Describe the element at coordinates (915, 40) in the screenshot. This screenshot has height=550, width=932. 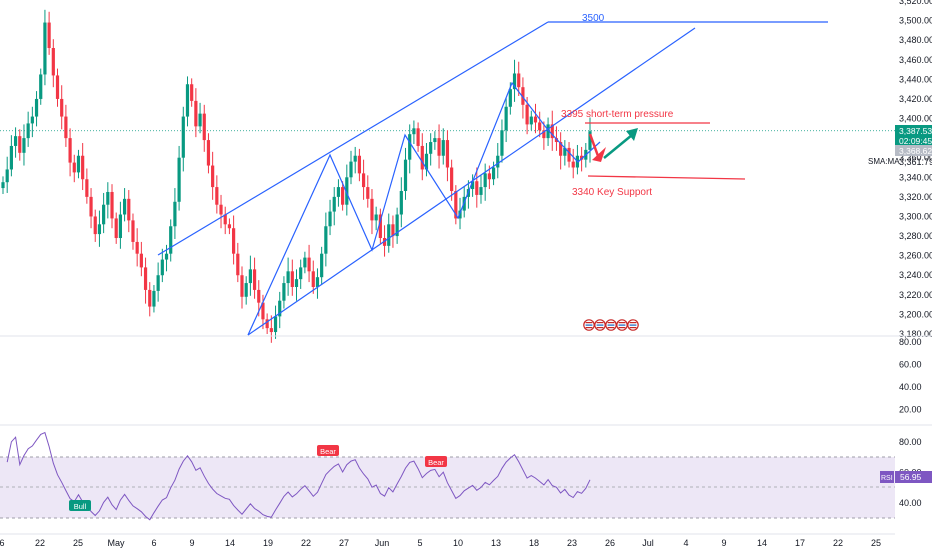
I see `price-tick-label: 3,480.00` at that location.